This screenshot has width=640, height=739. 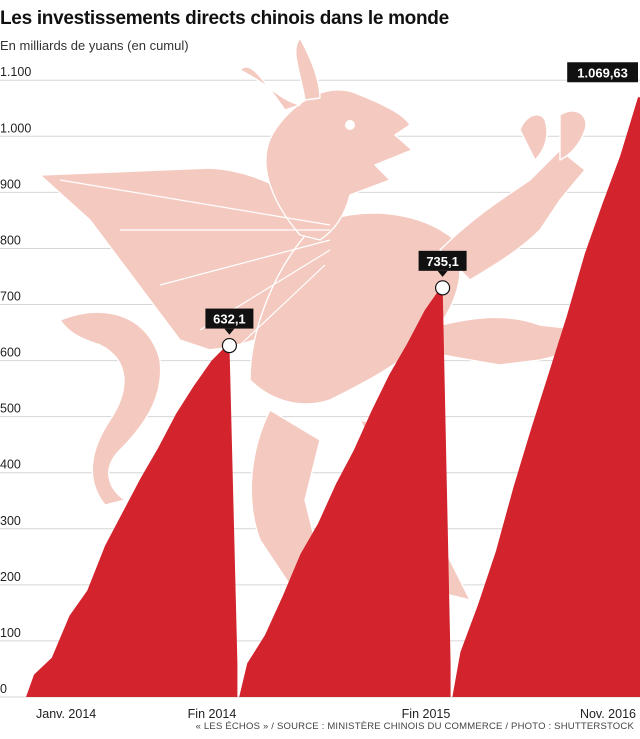 What do you see at coordinates (10, 465) in the screenshot?
I see `y-tick-label: 400` at bounding box center [10, 465].